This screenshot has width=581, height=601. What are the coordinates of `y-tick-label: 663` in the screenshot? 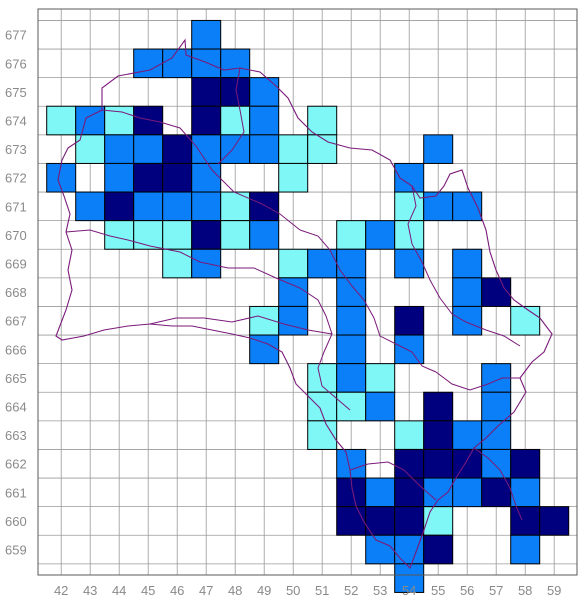 It's located at (16, 435).